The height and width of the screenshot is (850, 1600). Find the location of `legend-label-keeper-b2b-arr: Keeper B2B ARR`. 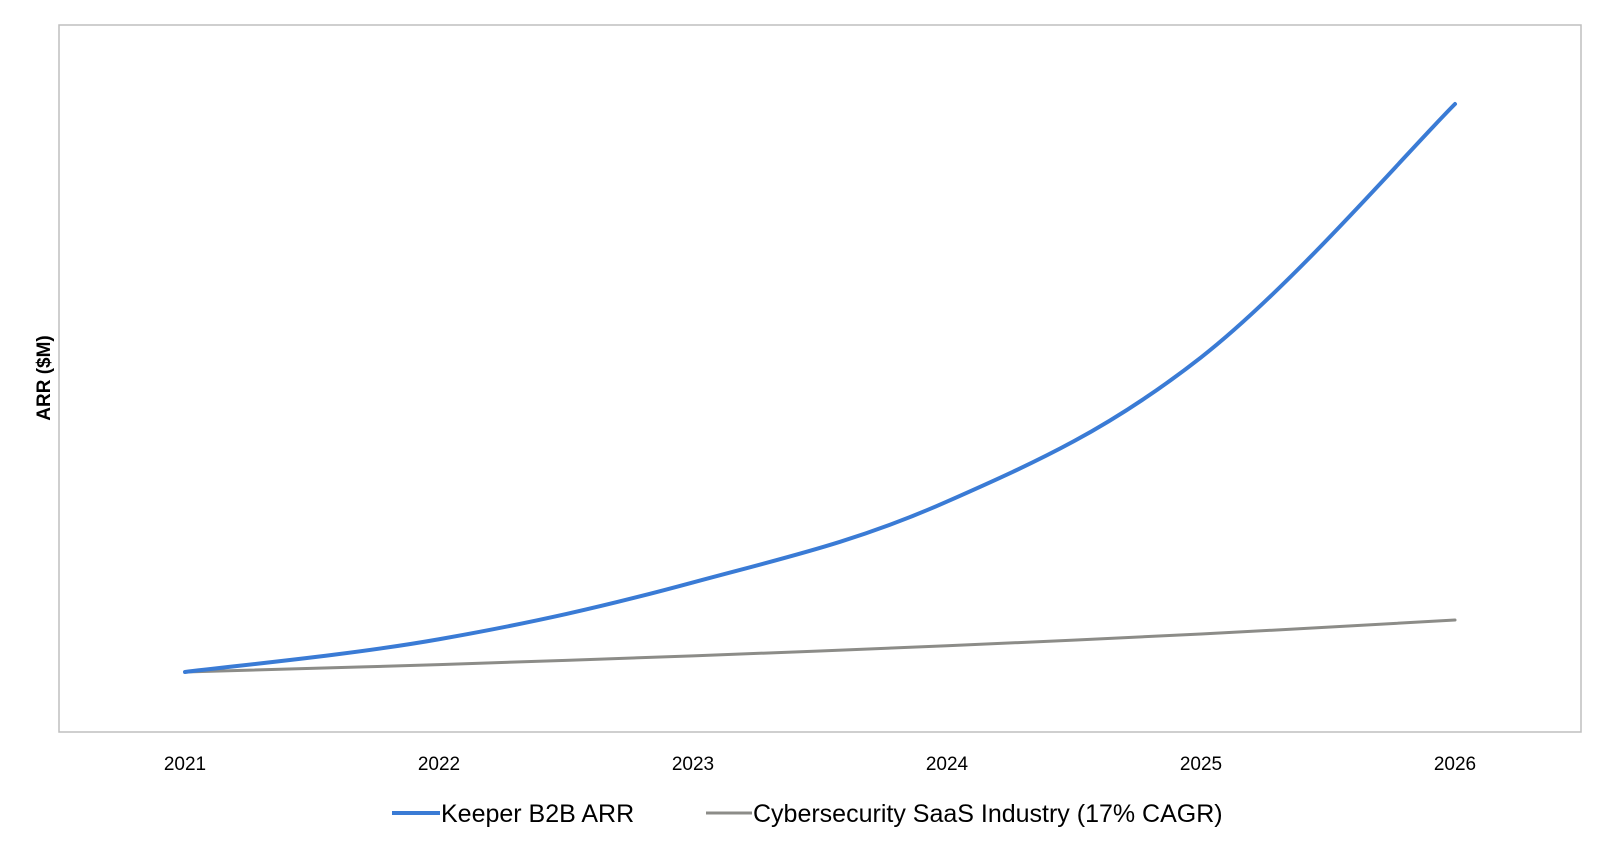

legend-label-keeper-b2b-arr: Keeper B2B ARR is located at coordinates (537, 814).